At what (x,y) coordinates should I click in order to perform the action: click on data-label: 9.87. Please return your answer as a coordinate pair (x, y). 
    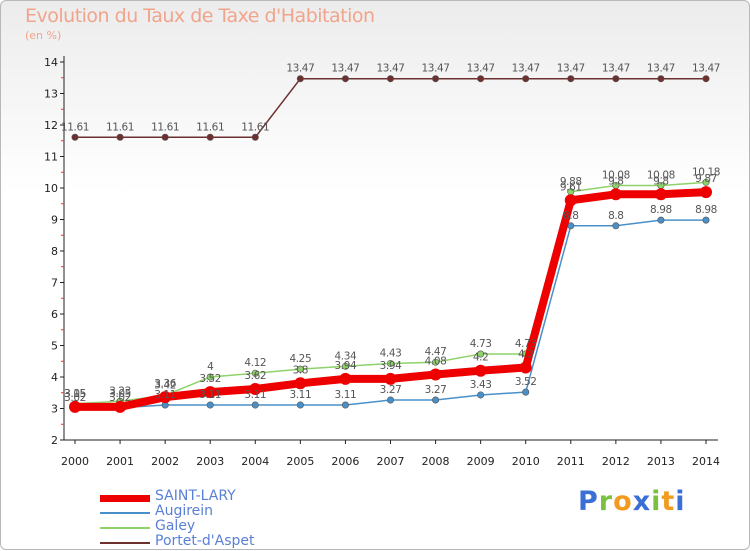
    Looking at the image, I should click on (706, 179).